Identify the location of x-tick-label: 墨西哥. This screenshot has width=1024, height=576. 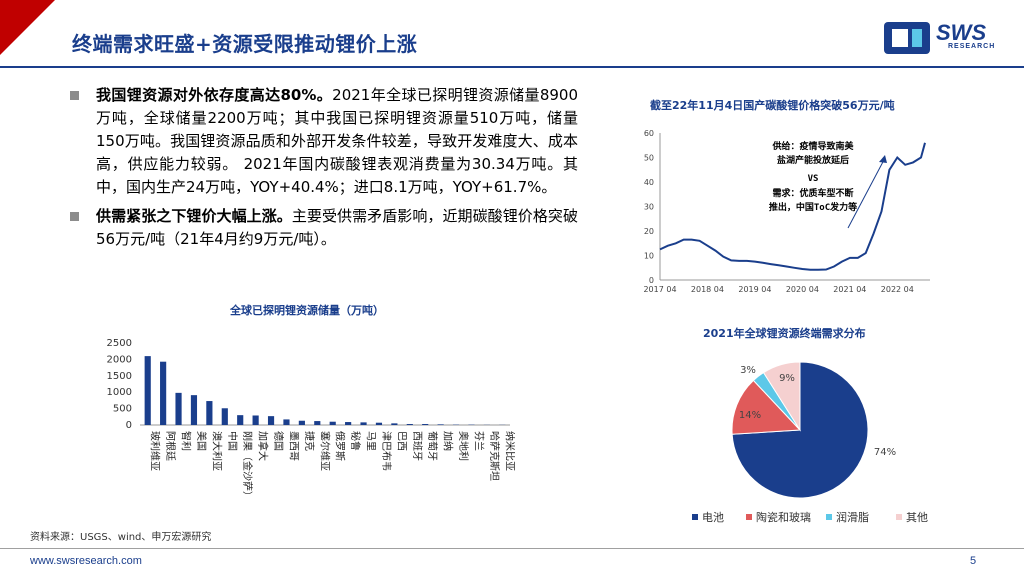
(293, 446).